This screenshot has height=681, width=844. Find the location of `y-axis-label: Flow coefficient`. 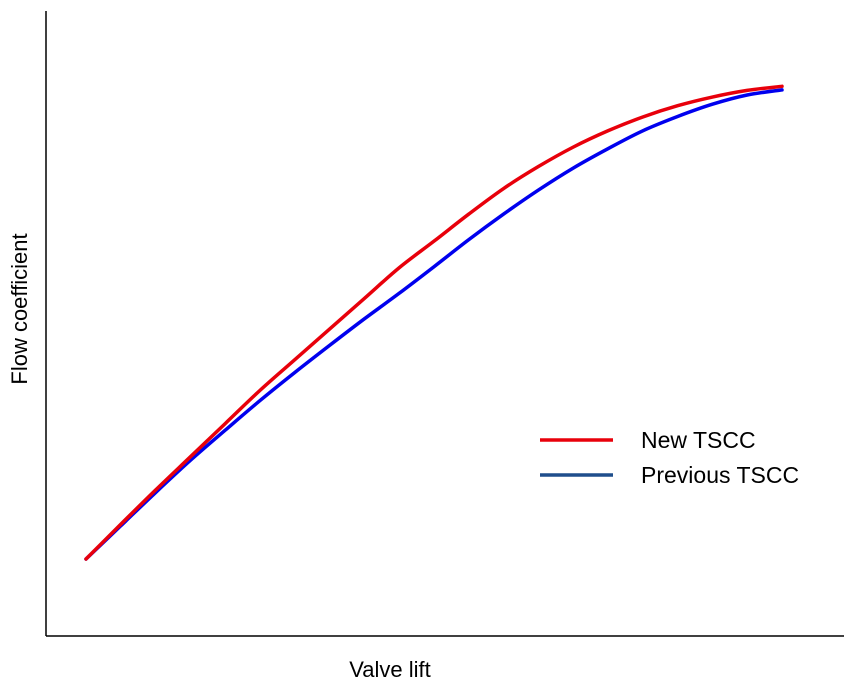

y-axis-label: Flow coefficient is located at coordinates (19, 308).